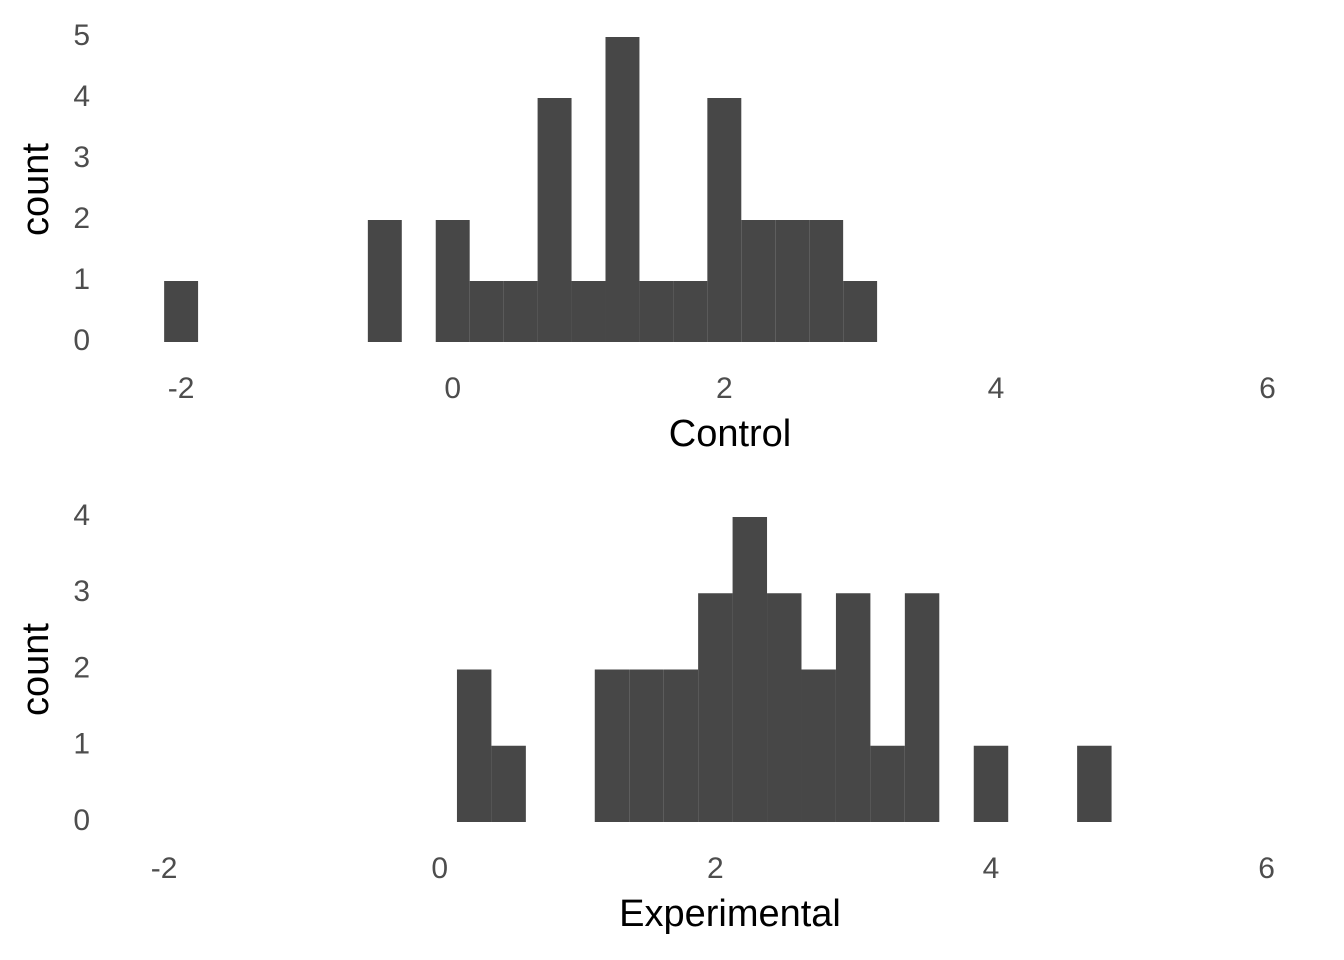 This screenshot has height=960, width=1344. Describe the element at coordinates (81, 35) in the screenshot. I see `y-tick-label: 5` at that location.